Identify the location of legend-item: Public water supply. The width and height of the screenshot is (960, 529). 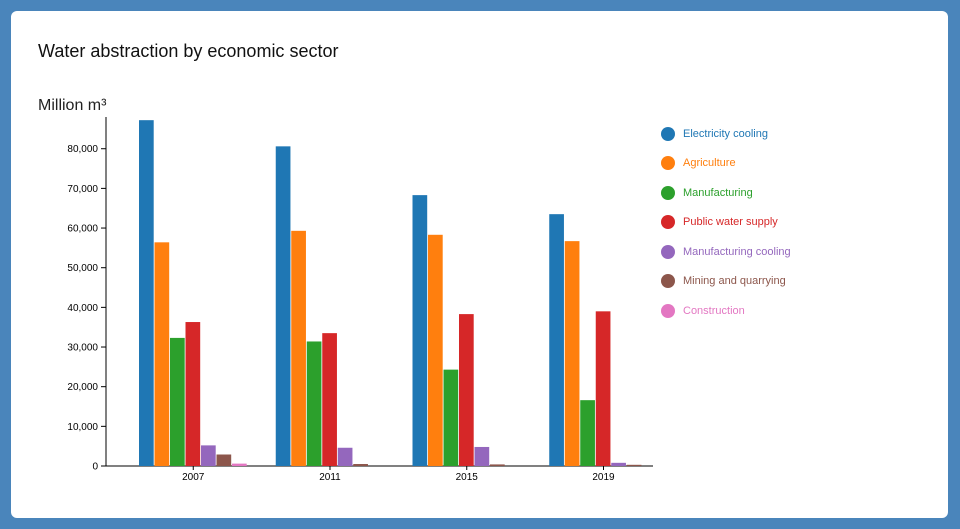
(726, 223).